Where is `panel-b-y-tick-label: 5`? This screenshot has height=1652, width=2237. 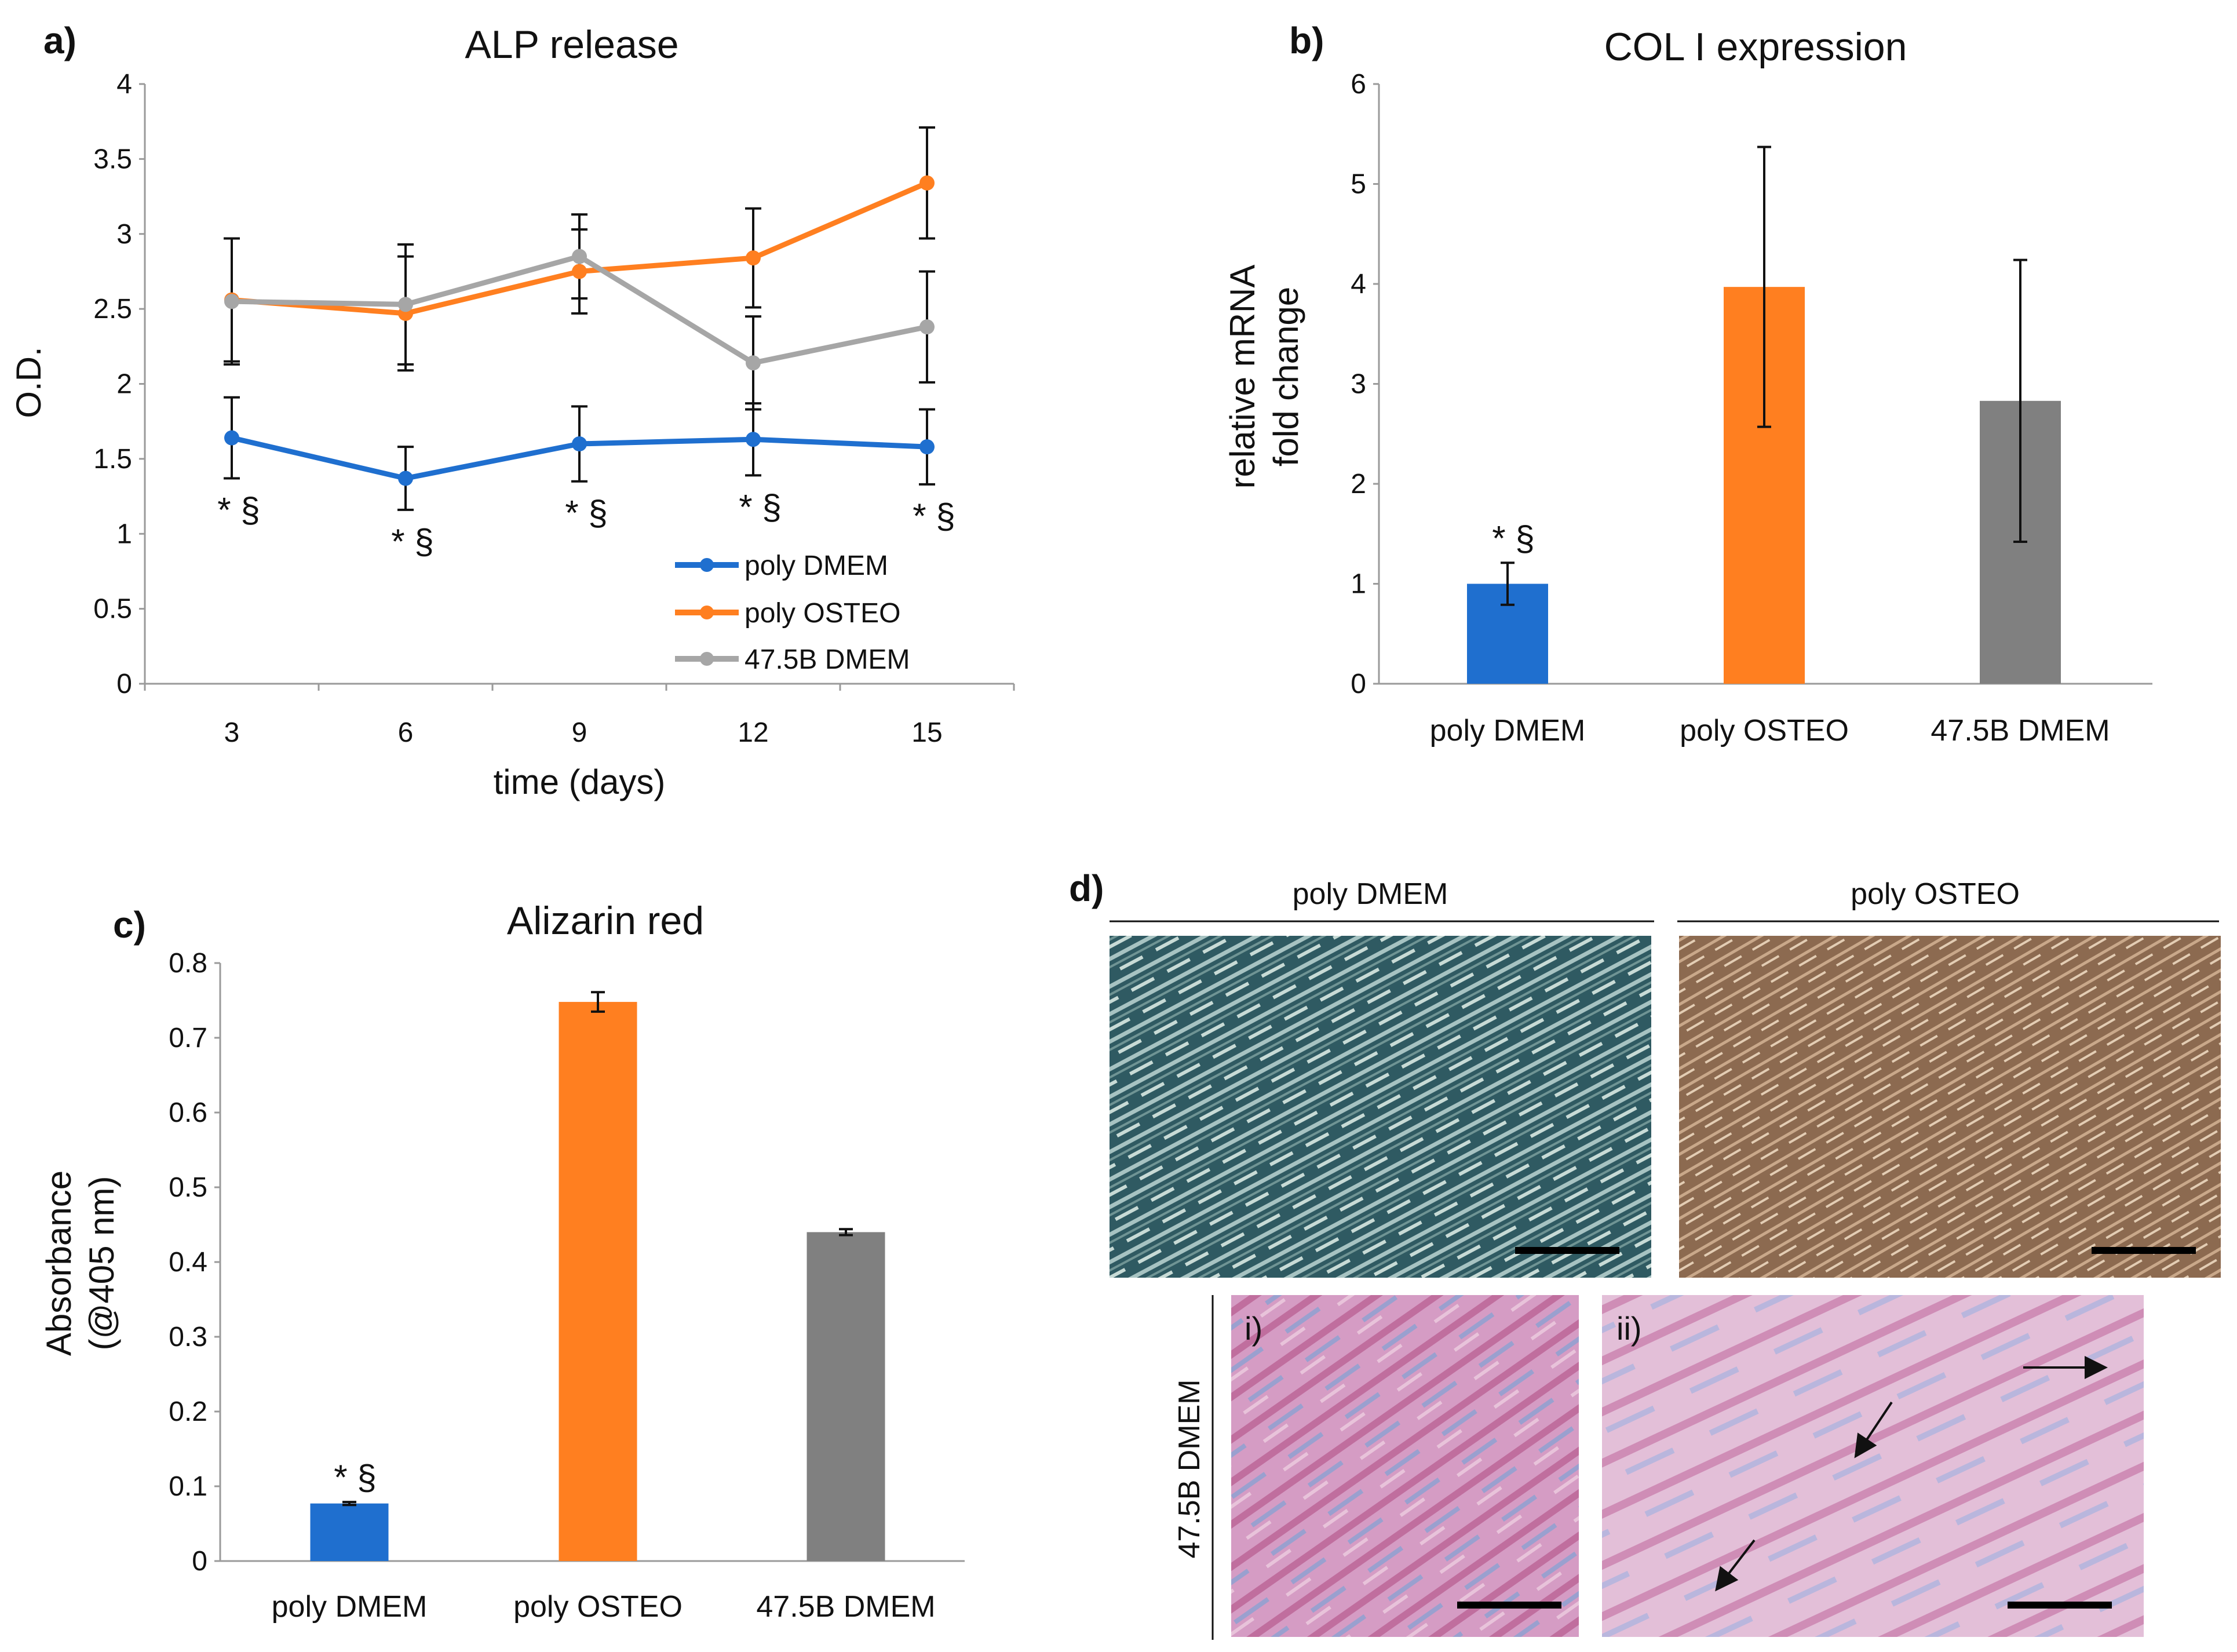 panel-b-y-tick-label: 5 is located at coordinates (1359, 185).